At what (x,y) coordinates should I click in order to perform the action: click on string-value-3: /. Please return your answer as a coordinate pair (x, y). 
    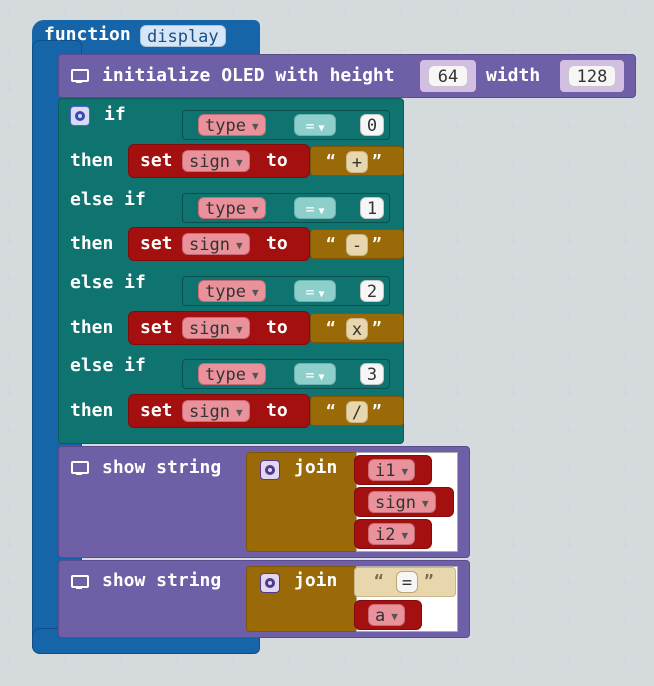
    Looking at the image, I should click on (357, 412).